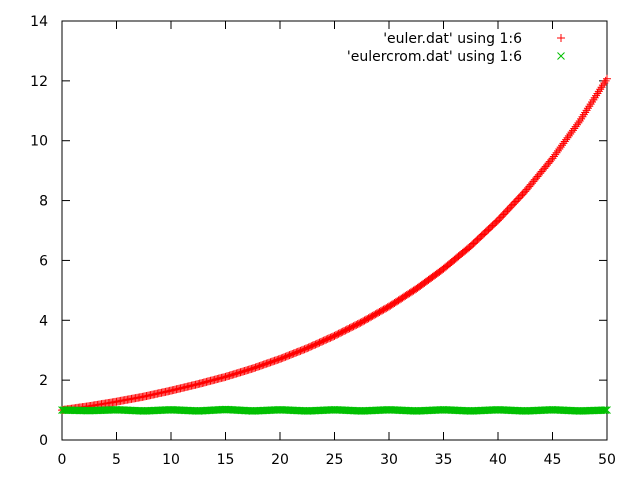  I want to click on x-tick-label: 45, so click(553, 460).